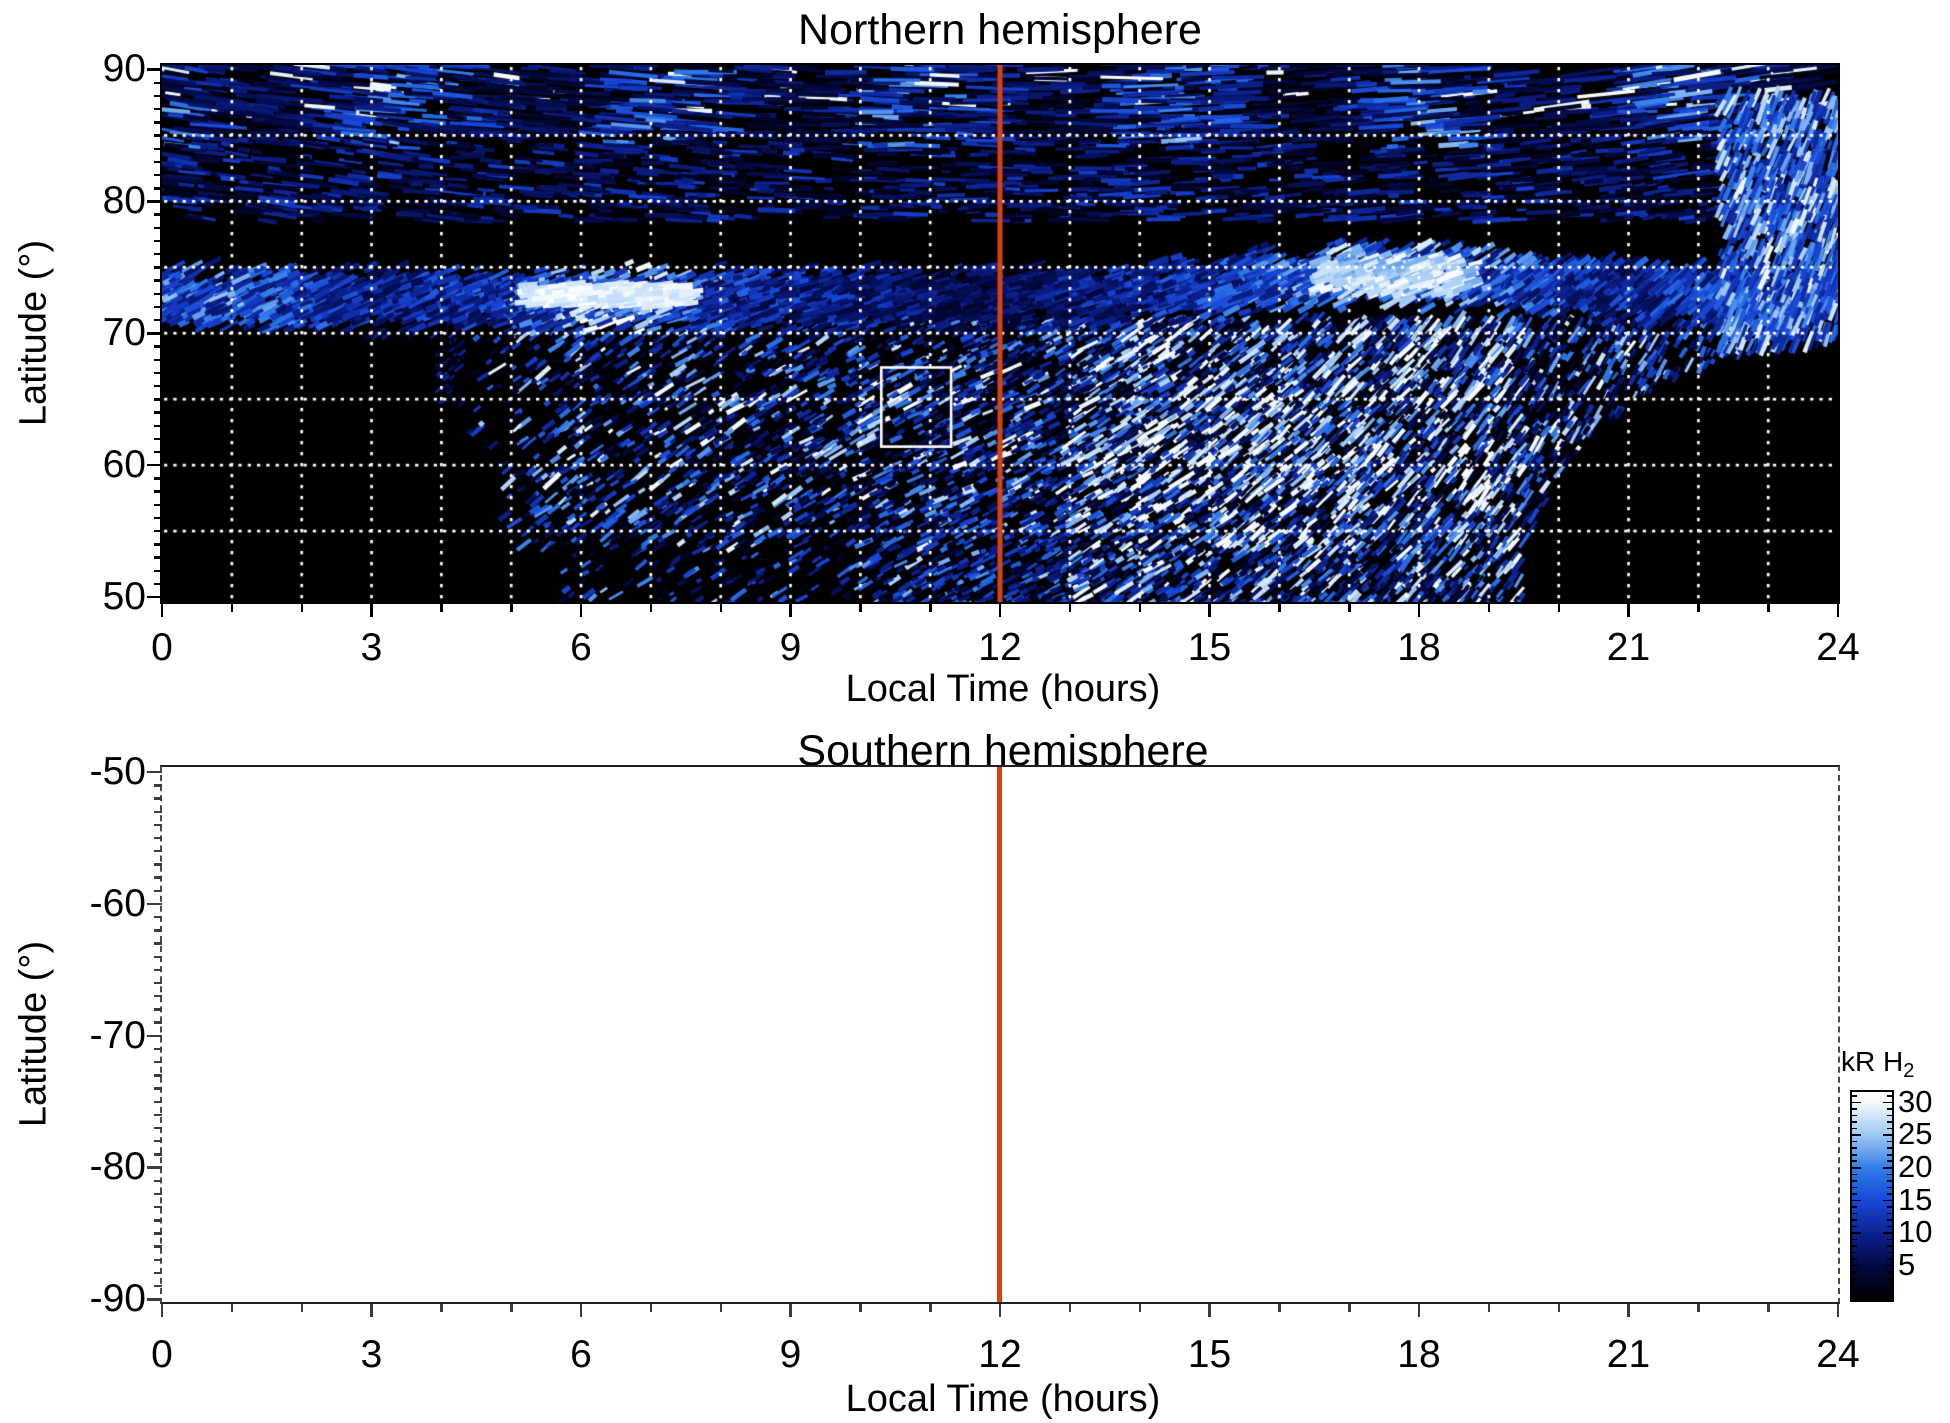  I want to click on y-tick-label: 50, so click(124, 596).